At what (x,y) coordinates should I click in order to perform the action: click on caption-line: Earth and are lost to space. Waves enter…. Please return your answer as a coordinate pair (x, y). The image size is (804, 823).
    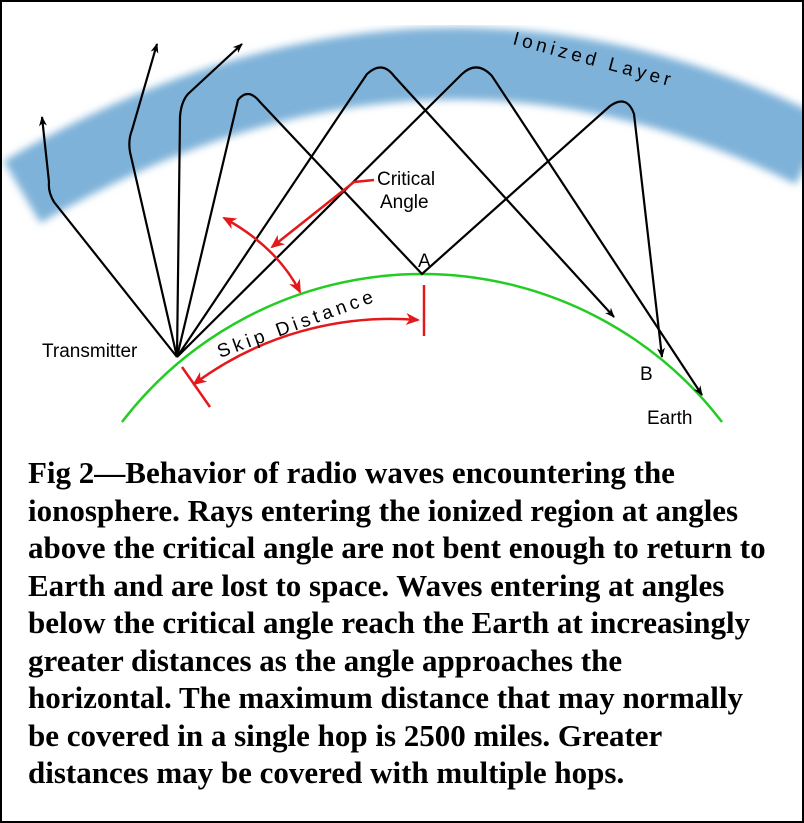
    Looking at the image, I should click on (376, 585).